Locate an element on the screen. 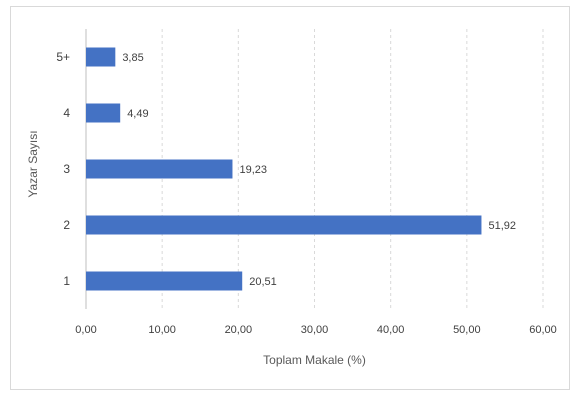 Image resolution: width=575 pixels, height=400 pixels. data-label-1: 20,51 is located at coordinates (263, 282).